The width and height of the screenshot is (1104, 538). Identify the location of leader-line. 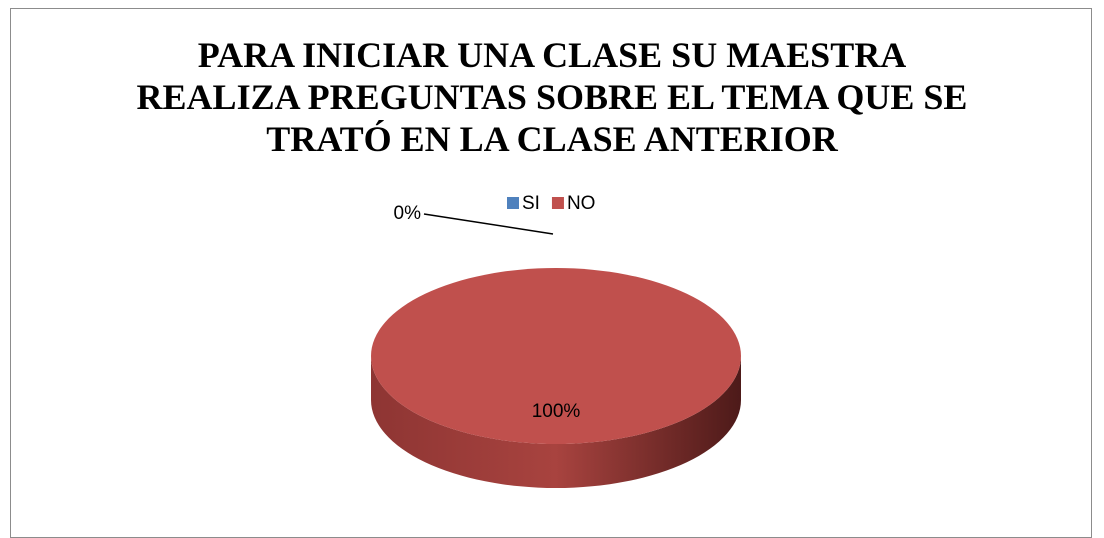
(488, 224).